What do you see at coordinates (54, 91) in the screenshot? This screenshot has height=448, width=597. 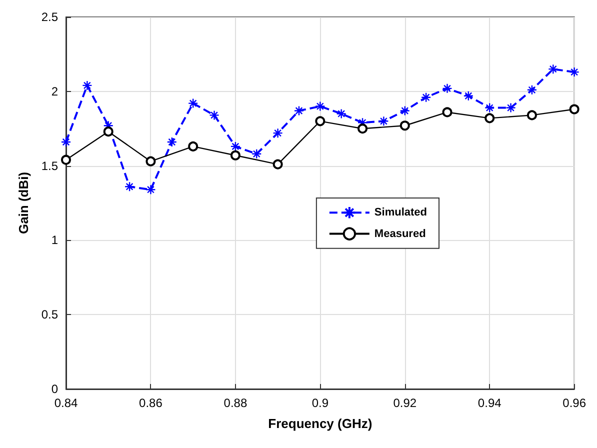 I see `y-tick-label: 2` at bounding box center [54, 91].